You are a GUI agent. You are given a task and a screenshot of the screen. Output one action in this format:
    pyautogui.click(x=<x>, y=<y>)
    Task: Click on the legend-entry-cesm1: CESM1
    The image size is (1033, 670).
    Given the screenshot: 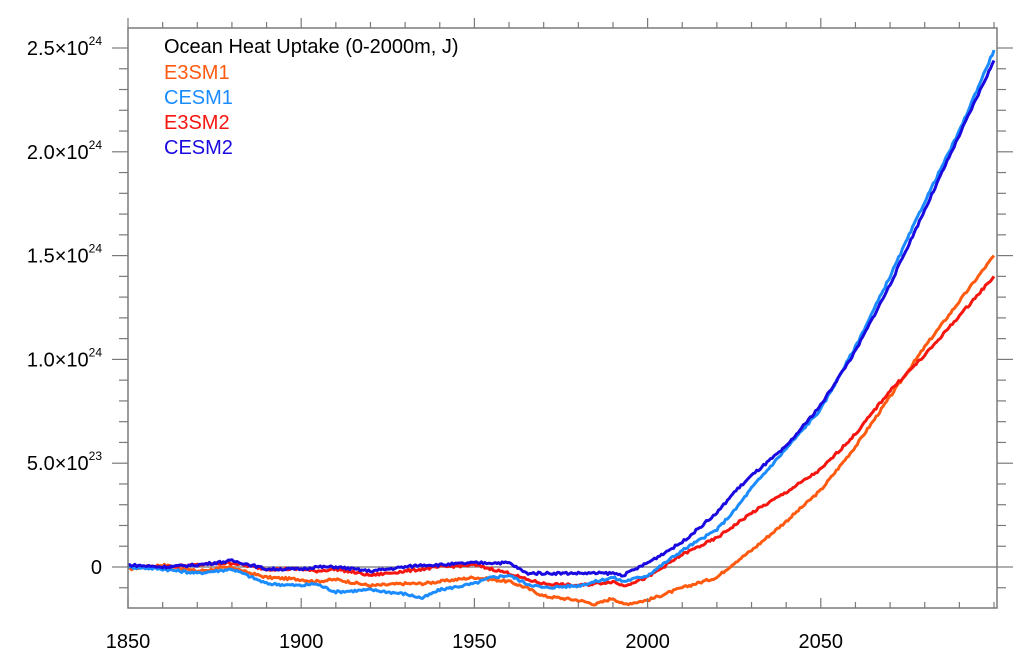 What is the action you would take?
    pyautogui.click(x=198, y=98)
    